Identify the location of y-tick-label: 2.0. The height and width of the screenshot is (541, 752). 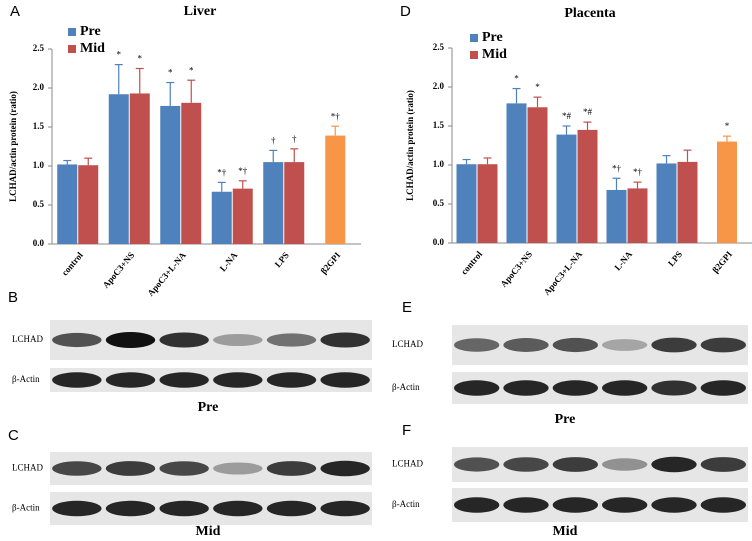
(439, 86).